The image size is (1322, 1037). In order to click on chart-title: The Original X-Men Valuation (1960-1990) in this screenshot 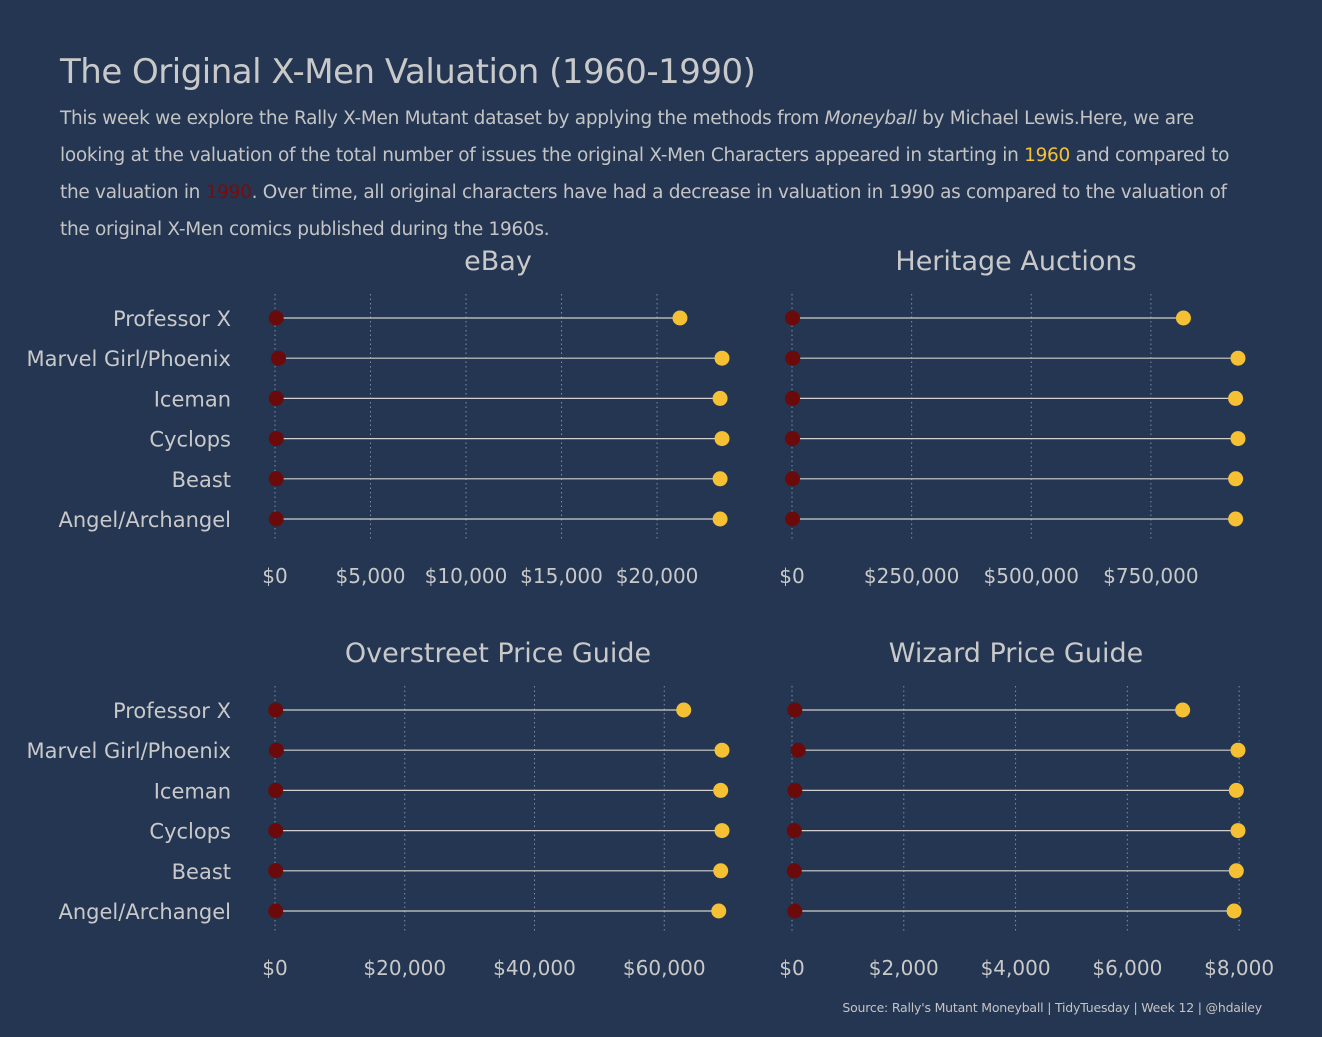, I will do `click(408, 72)`.